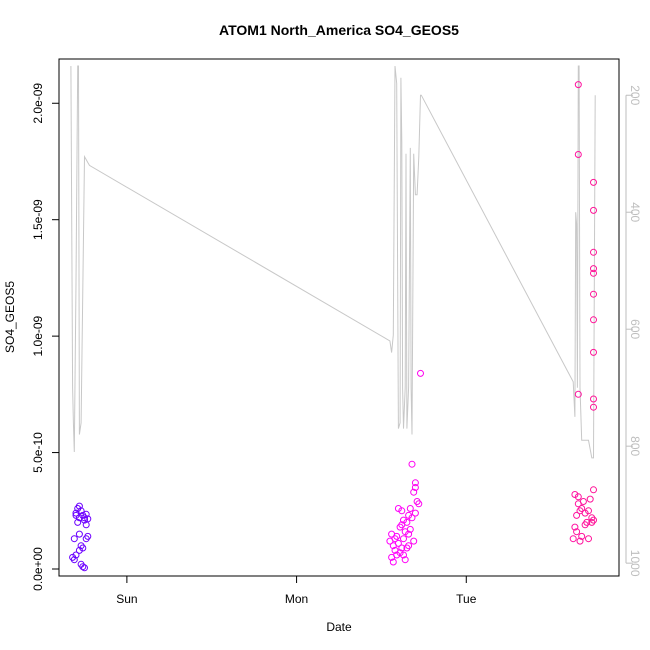 Image resolution: width=650 pixels, height=650 pixels. What do you see at coordinates (635, 446) in the screenshot?
I see `right-tick-label: 800` at bounding box center [635, 446].